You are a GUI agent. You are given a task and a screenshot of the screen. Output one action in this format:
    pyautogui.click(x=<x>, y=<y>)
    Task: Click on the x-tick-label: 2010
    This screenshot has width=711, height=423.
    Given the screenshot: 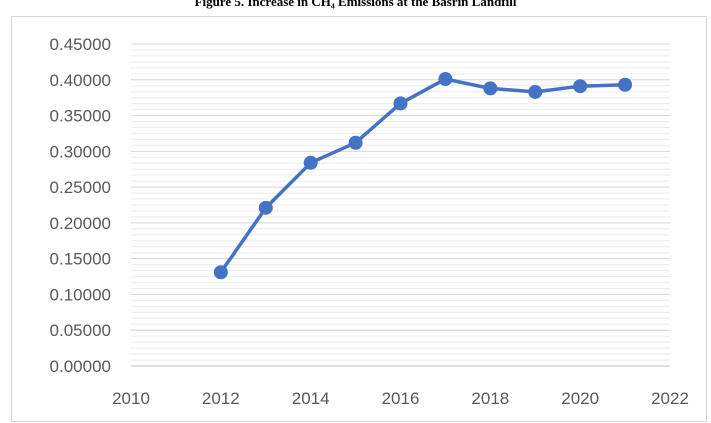 What is the action you would take?
    pyautogui.click(x=131, y=398)
    